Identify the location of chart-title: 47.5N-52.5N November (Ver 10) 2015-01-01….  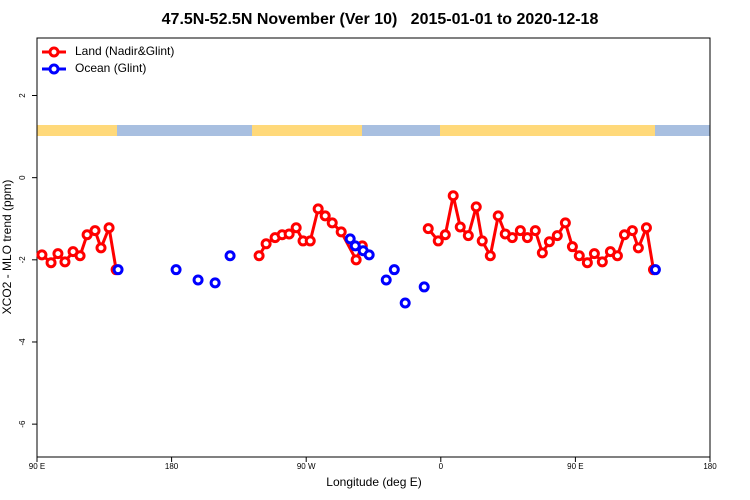
(380, 19).